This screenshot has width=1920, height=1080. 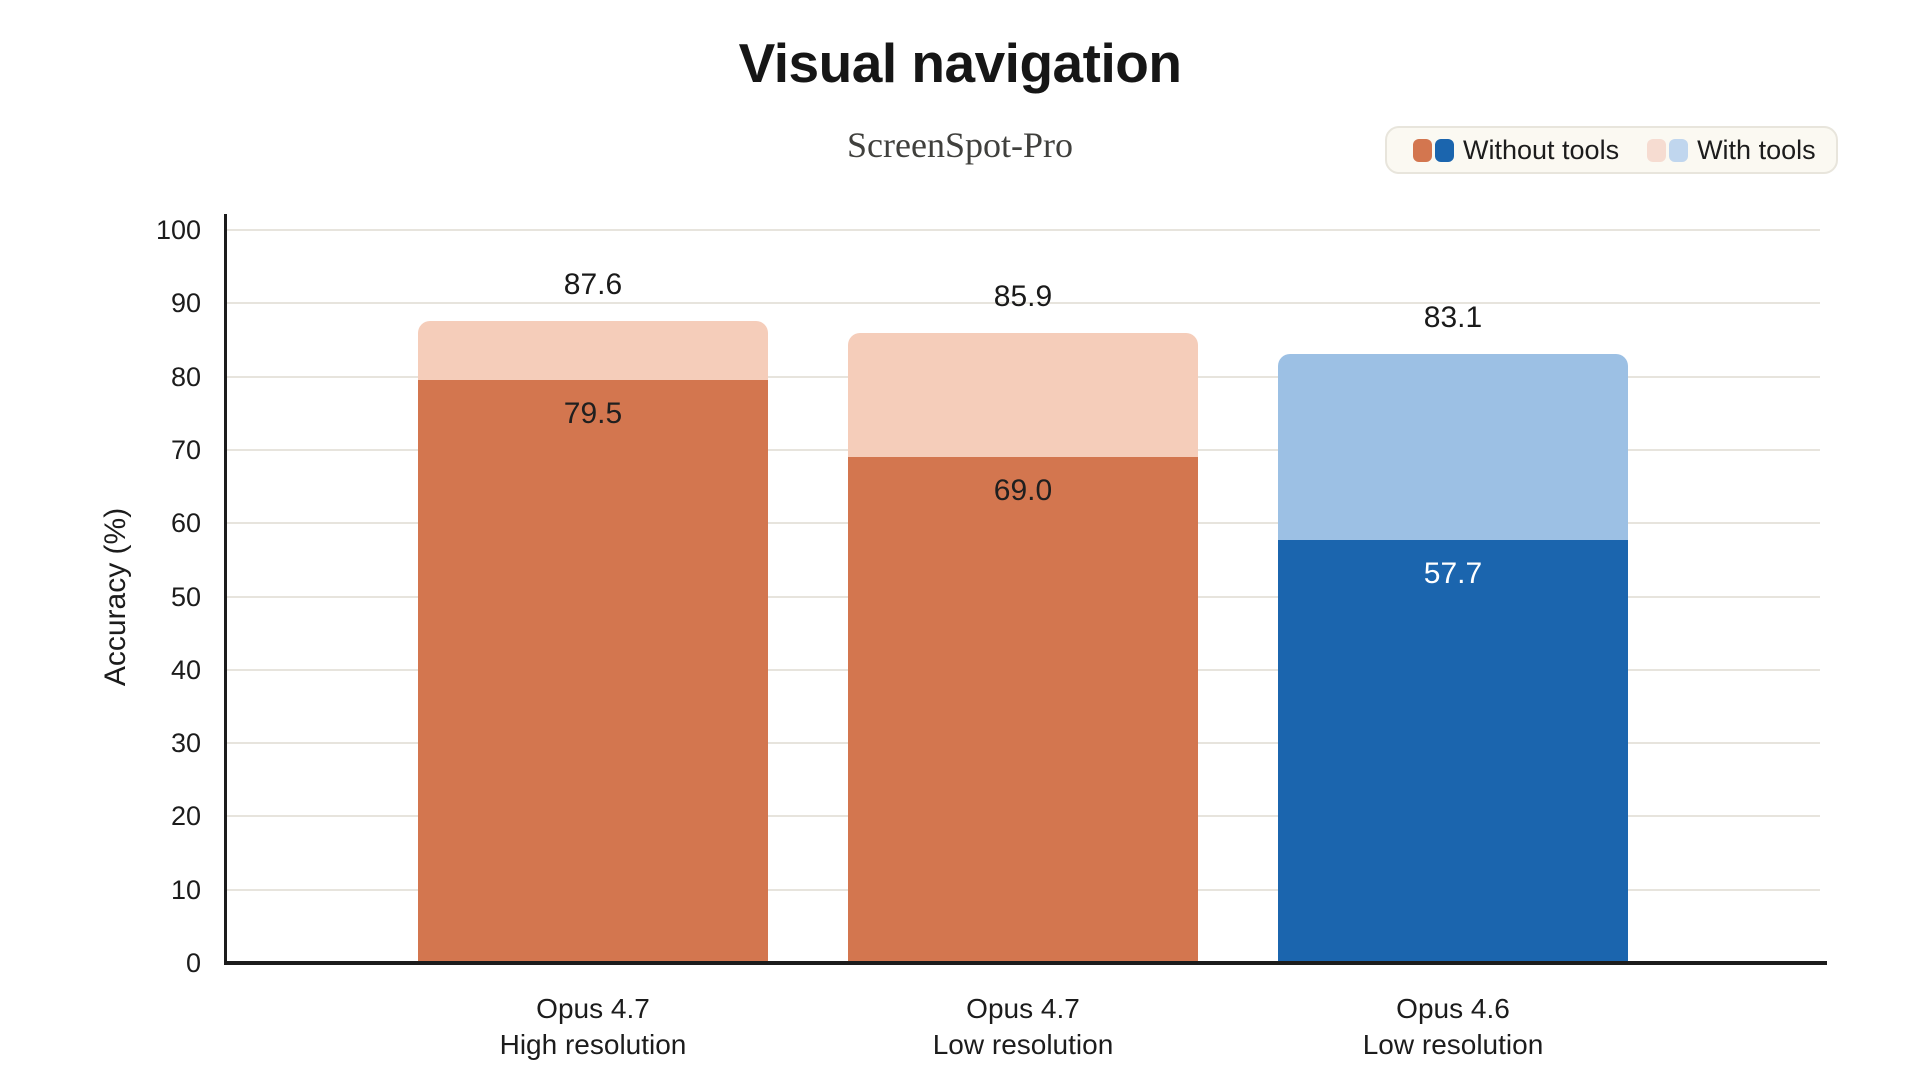 I want to click on legend-item-with-tools: With tools, so click(x=1731, y=150).